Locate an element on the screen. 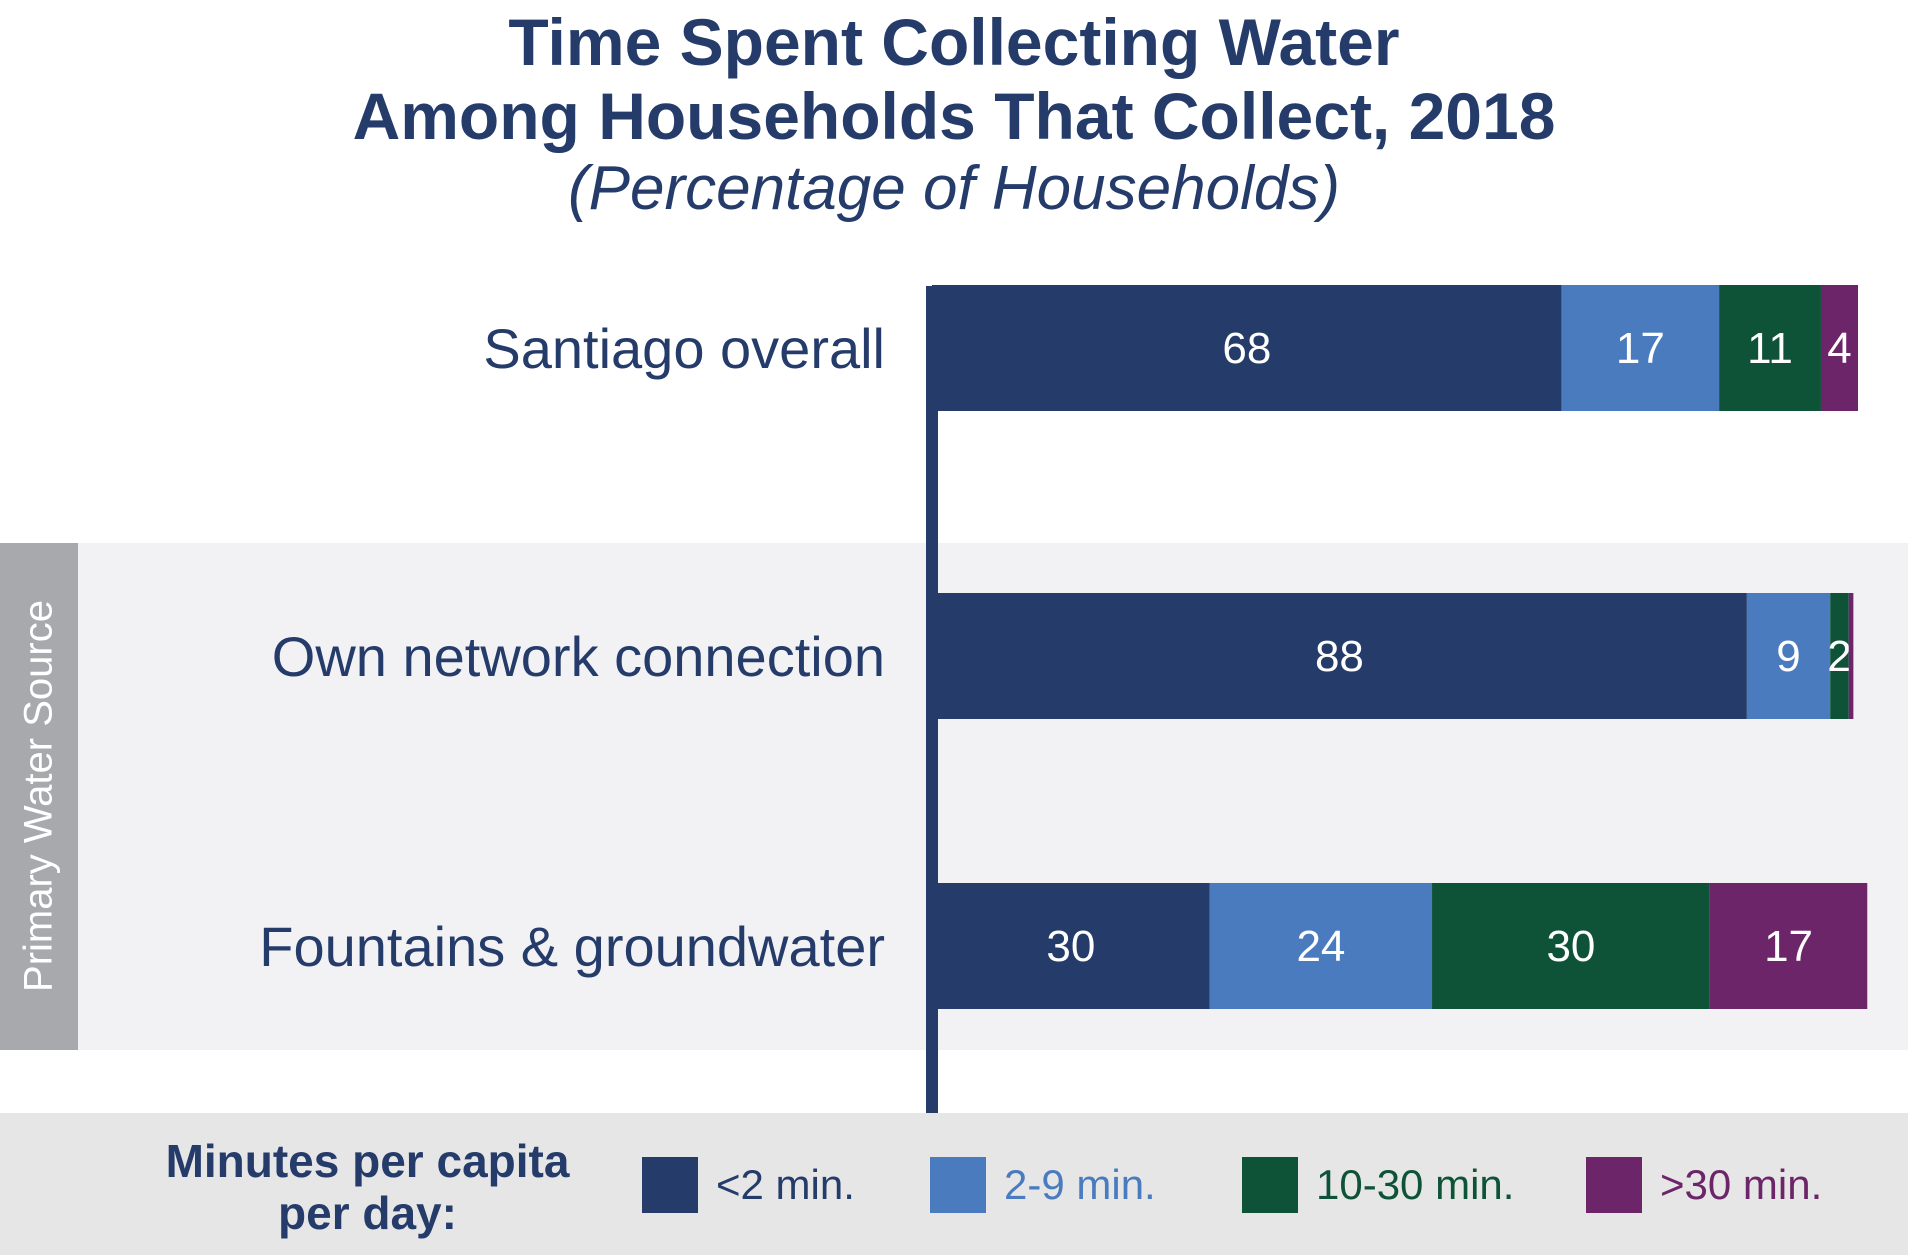 This screenshot has width=1908, height=1255. legend-item-10-30: 10-30 min. is located at coordinates (1378, 1185).